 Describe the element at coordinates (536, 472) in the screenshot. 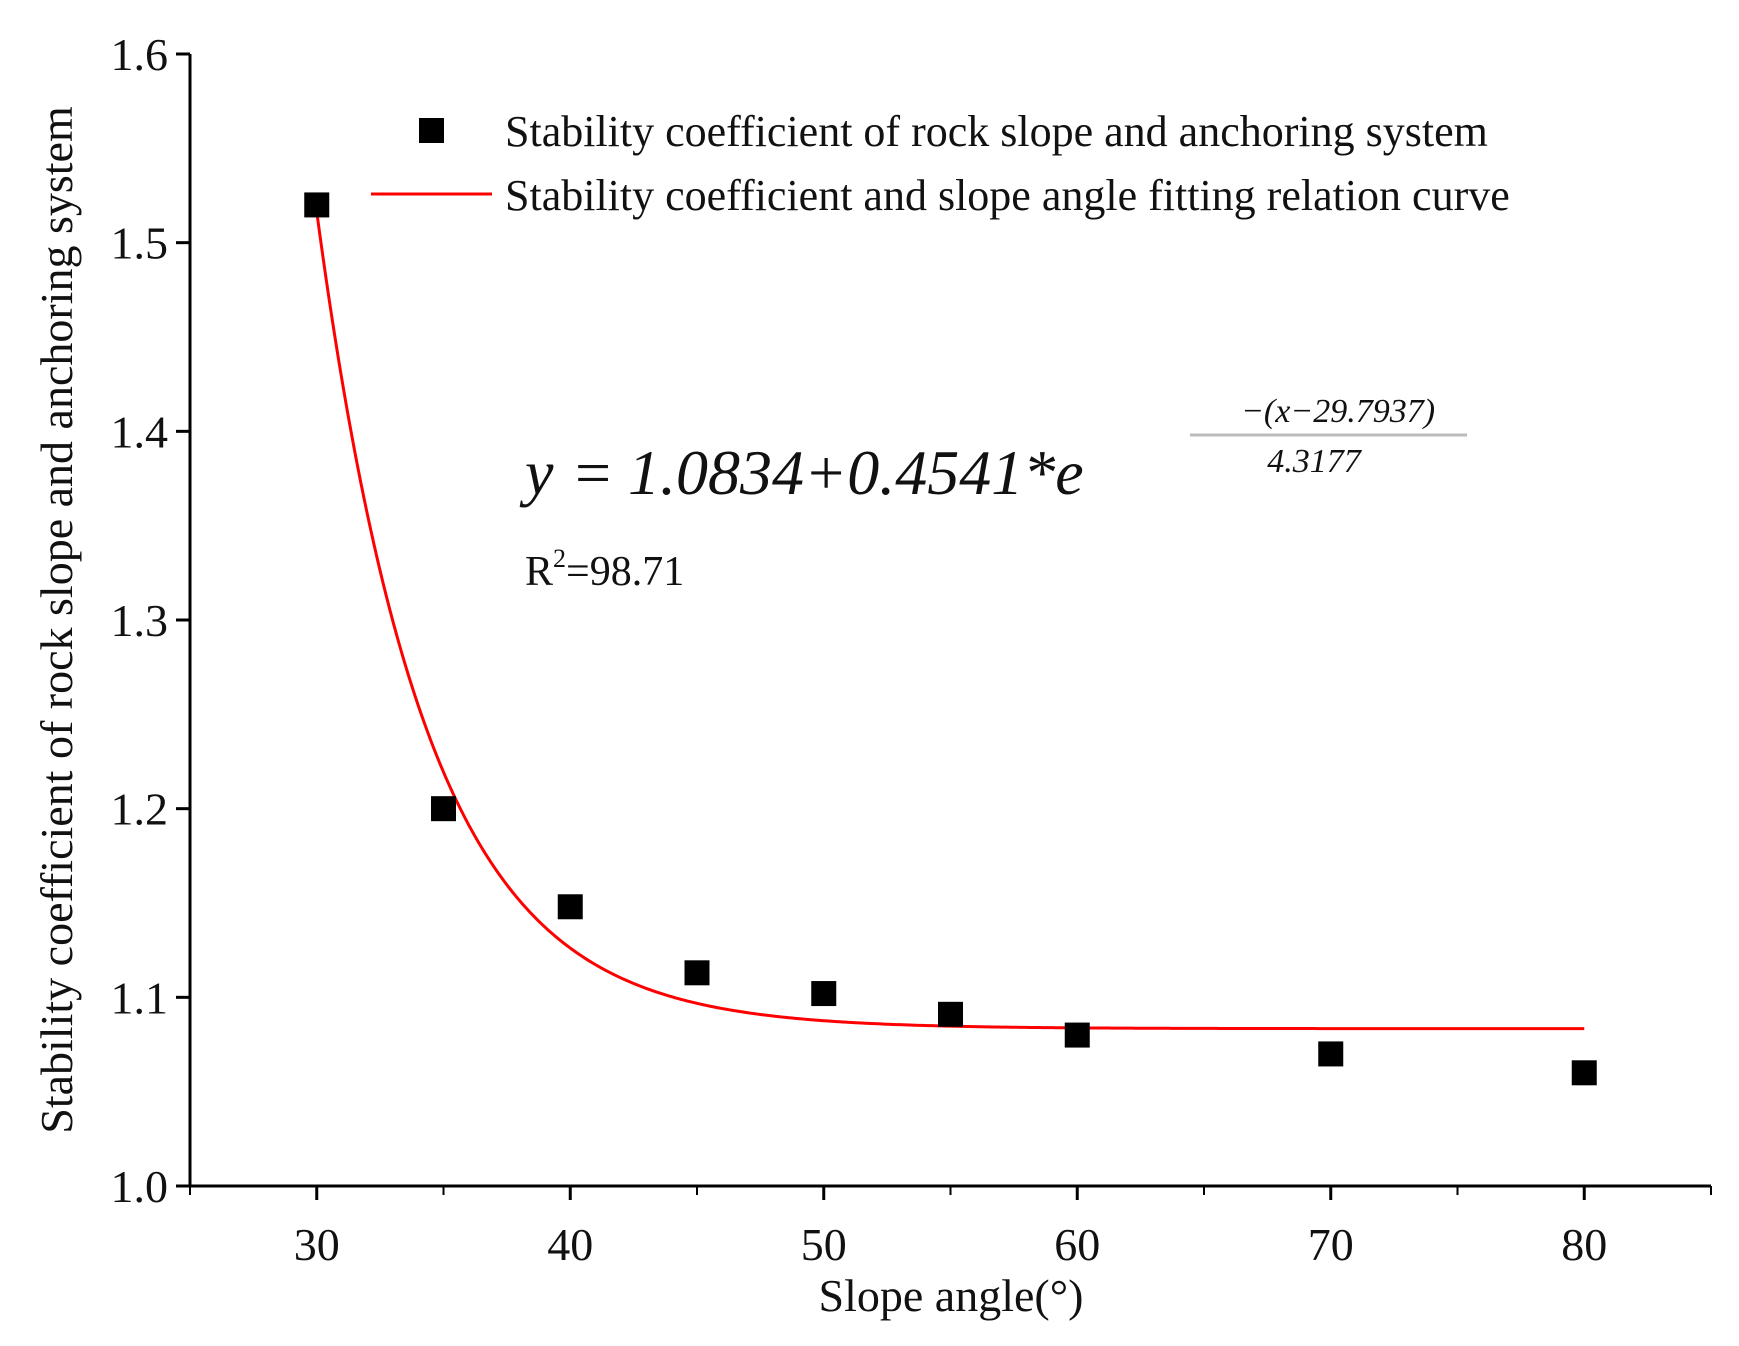

I see `equation-lhs: y` at that location.